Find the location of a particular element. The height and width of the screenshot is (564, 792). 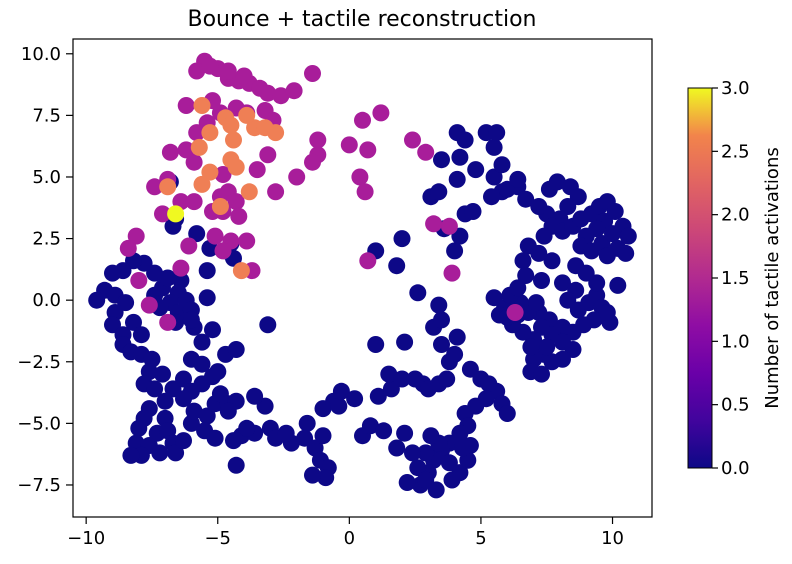

y-tick-label: −7.5 is located at coordinates (39, 485).